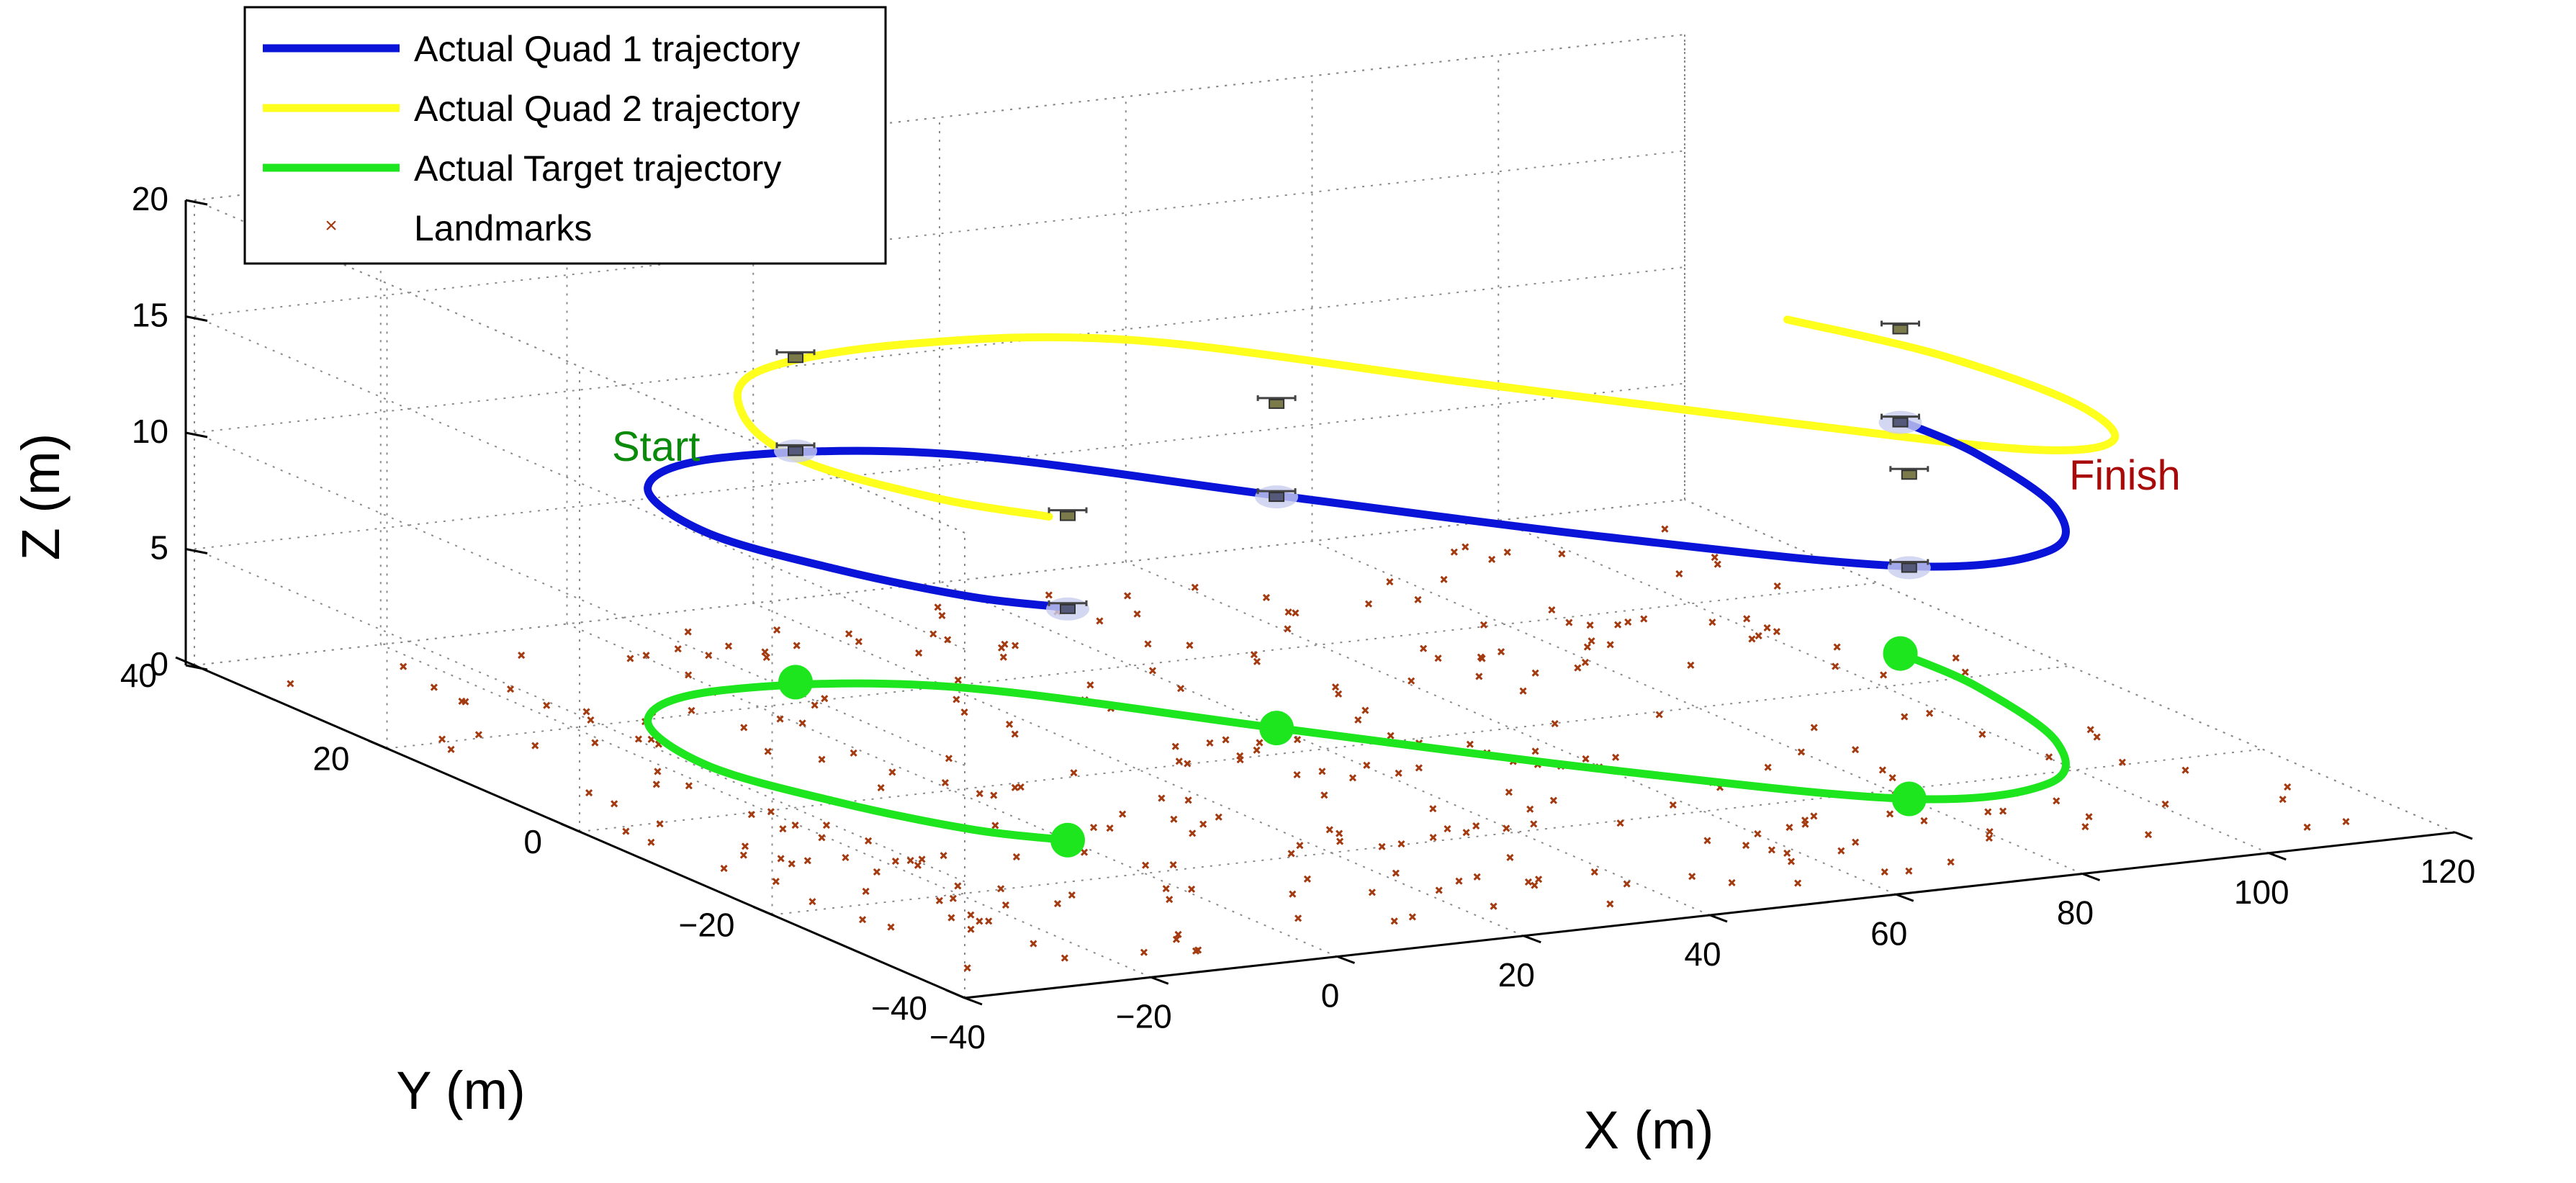  I want to click on z-tick-label: 5, so click(159, 548).